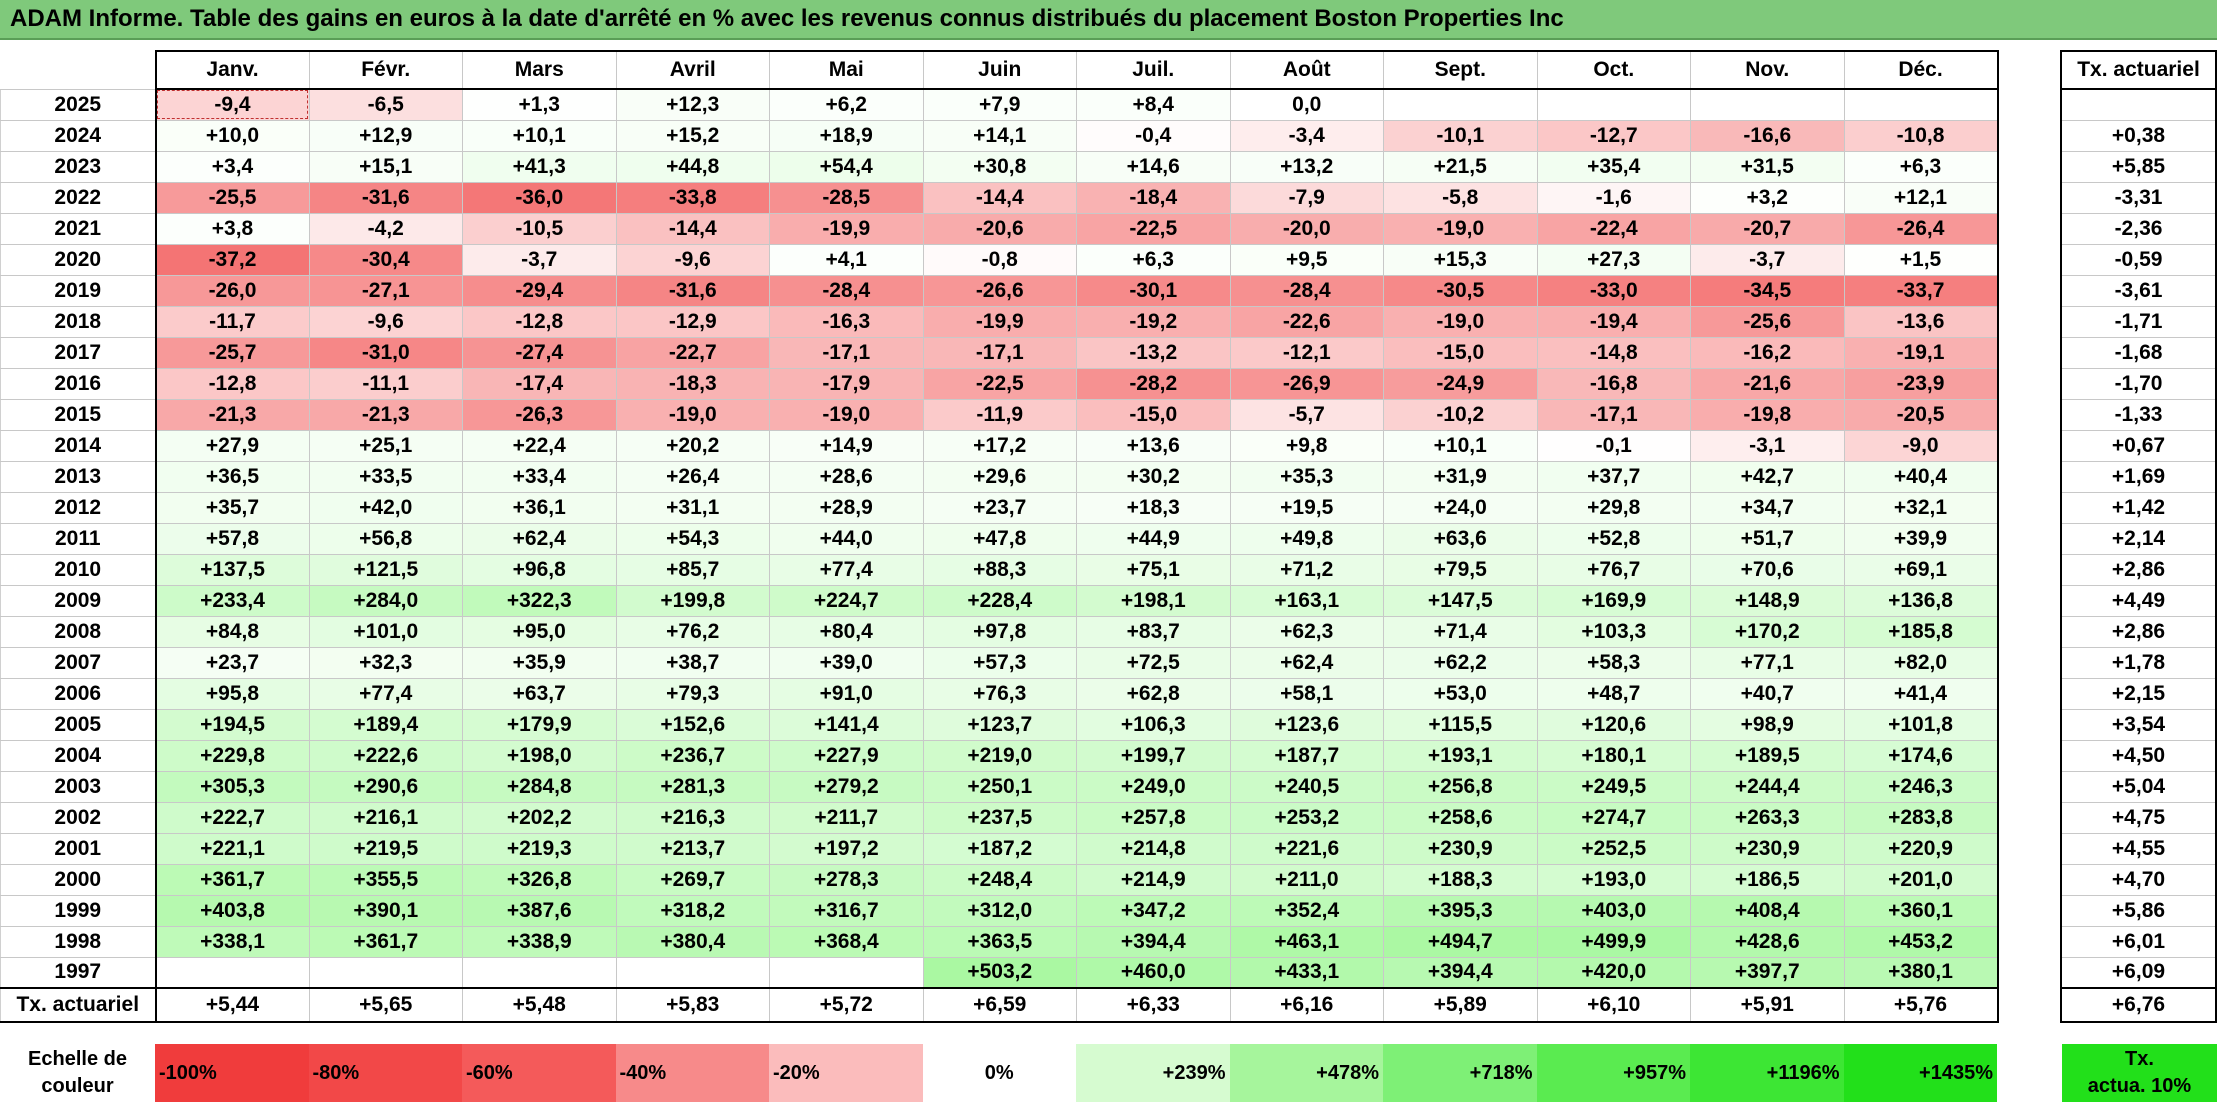 The height and width of the screenshot is (1106, 2217). What do you see at coordinates (2138, 817) in the screenshot?
I see `rate-cell: +4,75` at bounding box center [2138, 817].